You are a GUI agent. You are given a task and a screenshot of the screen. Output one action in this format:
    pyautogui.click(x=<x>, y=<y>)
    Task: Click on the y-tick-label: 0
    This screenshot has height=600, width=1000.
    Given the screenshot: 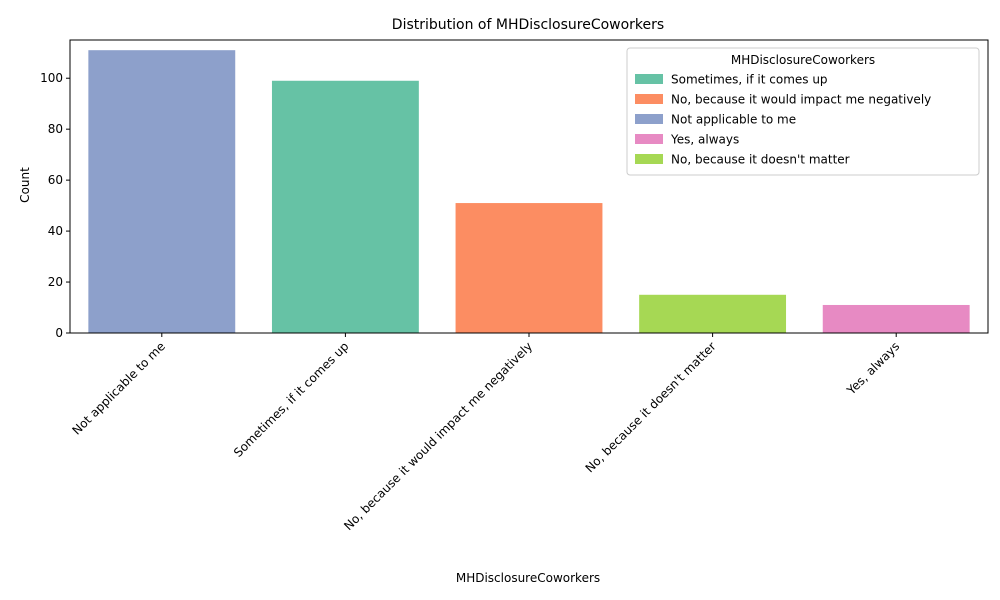 What is the action you would take?
    pyautogui.click(x=59, y=333)
    